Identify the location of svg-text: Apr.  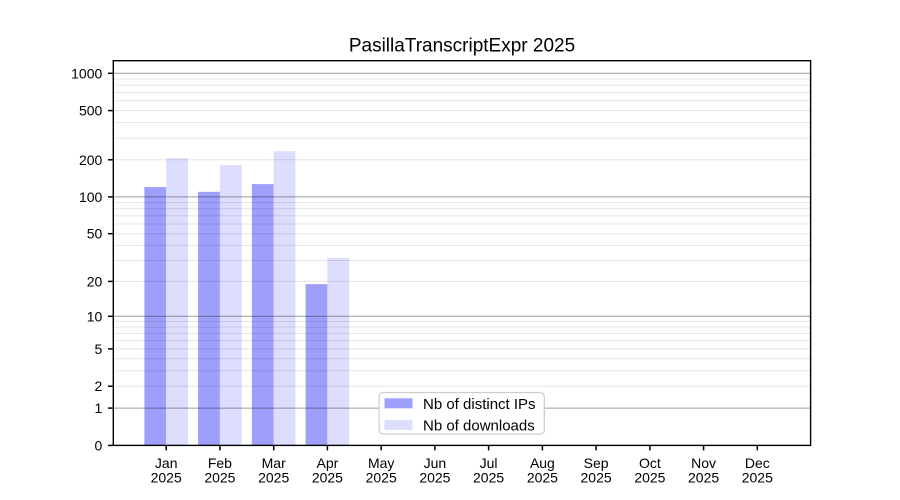
(328, 463).